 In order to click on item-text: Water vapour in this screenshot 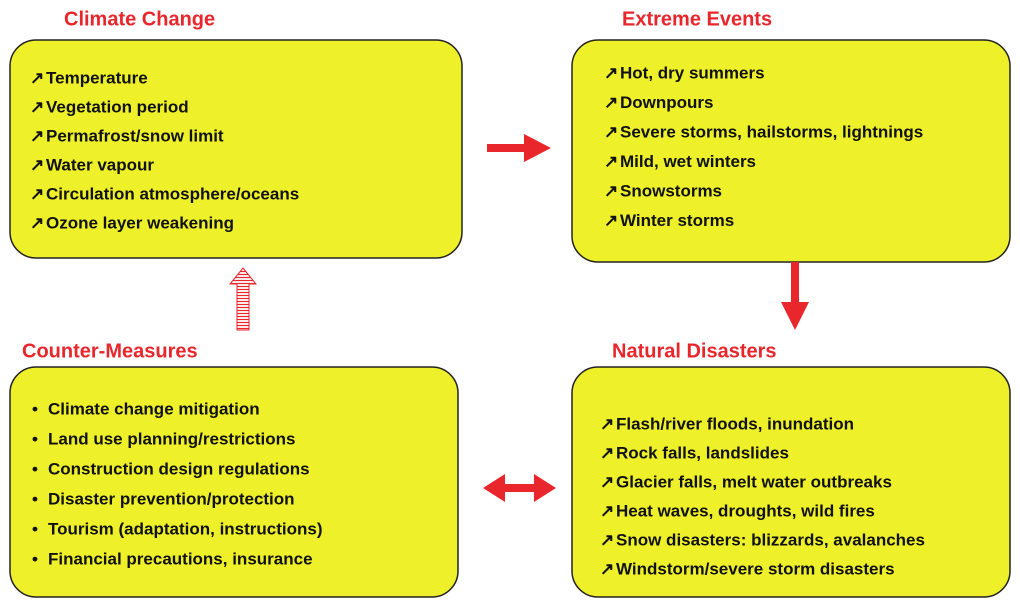, I will do `click(100, 164)`.